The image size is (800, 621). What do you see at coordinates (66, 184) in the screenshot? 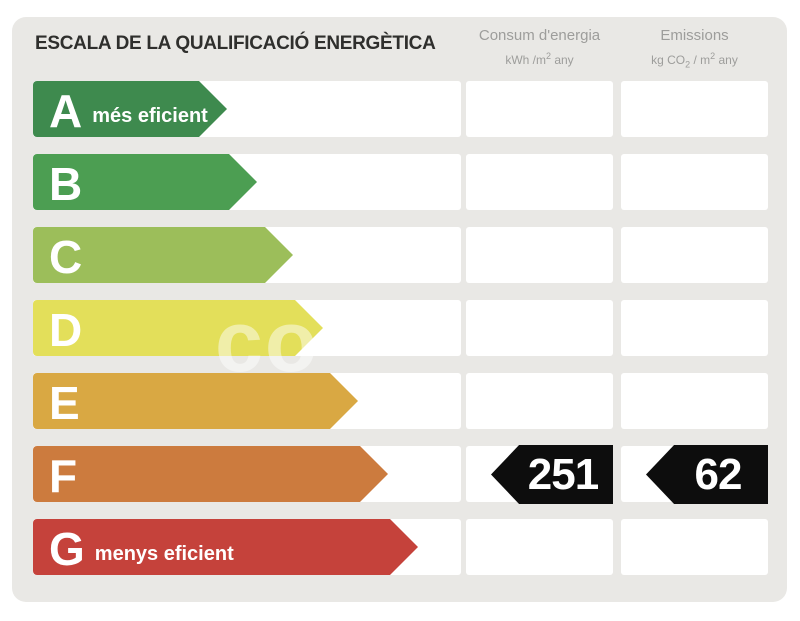
I see `rating-letter: B` at bounding box center [66, 184].